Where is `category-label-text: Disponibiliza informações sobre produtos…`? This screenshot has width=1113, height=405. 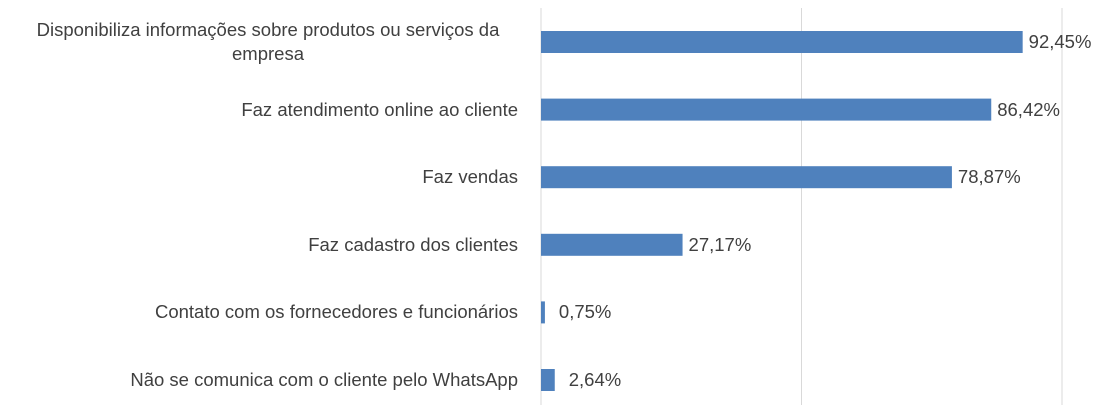 category-label-text: Disponibiliza informações sobre produtos… is located at coordinates (268, 41).